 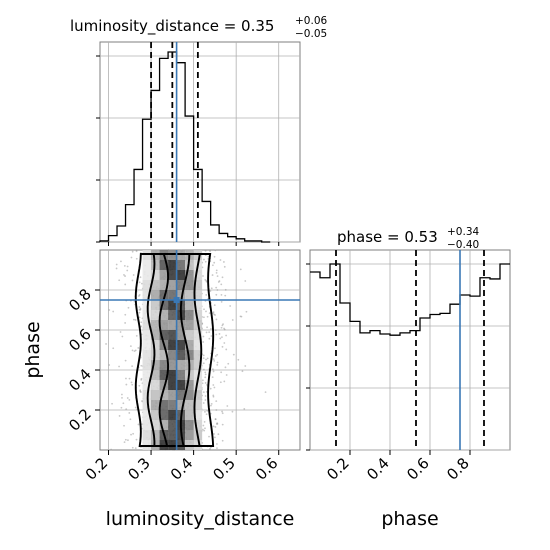 I want to click on x-tick-label-phase: 0.8, so click(x=458, y=469).